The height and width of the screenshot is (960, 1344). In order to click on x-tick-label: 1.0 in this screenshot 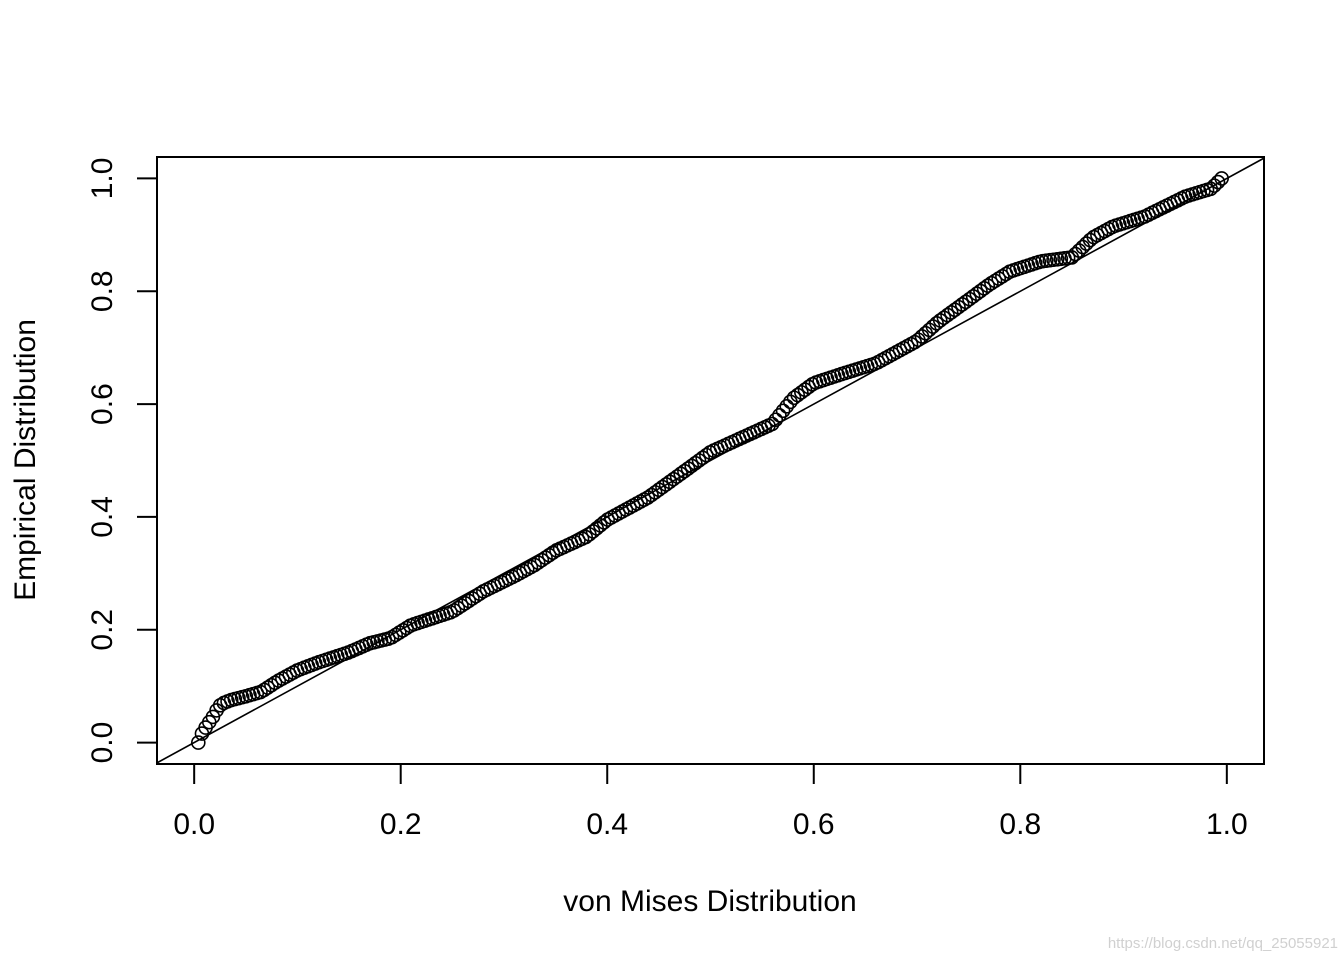, I will do `click(1227, 824)`.